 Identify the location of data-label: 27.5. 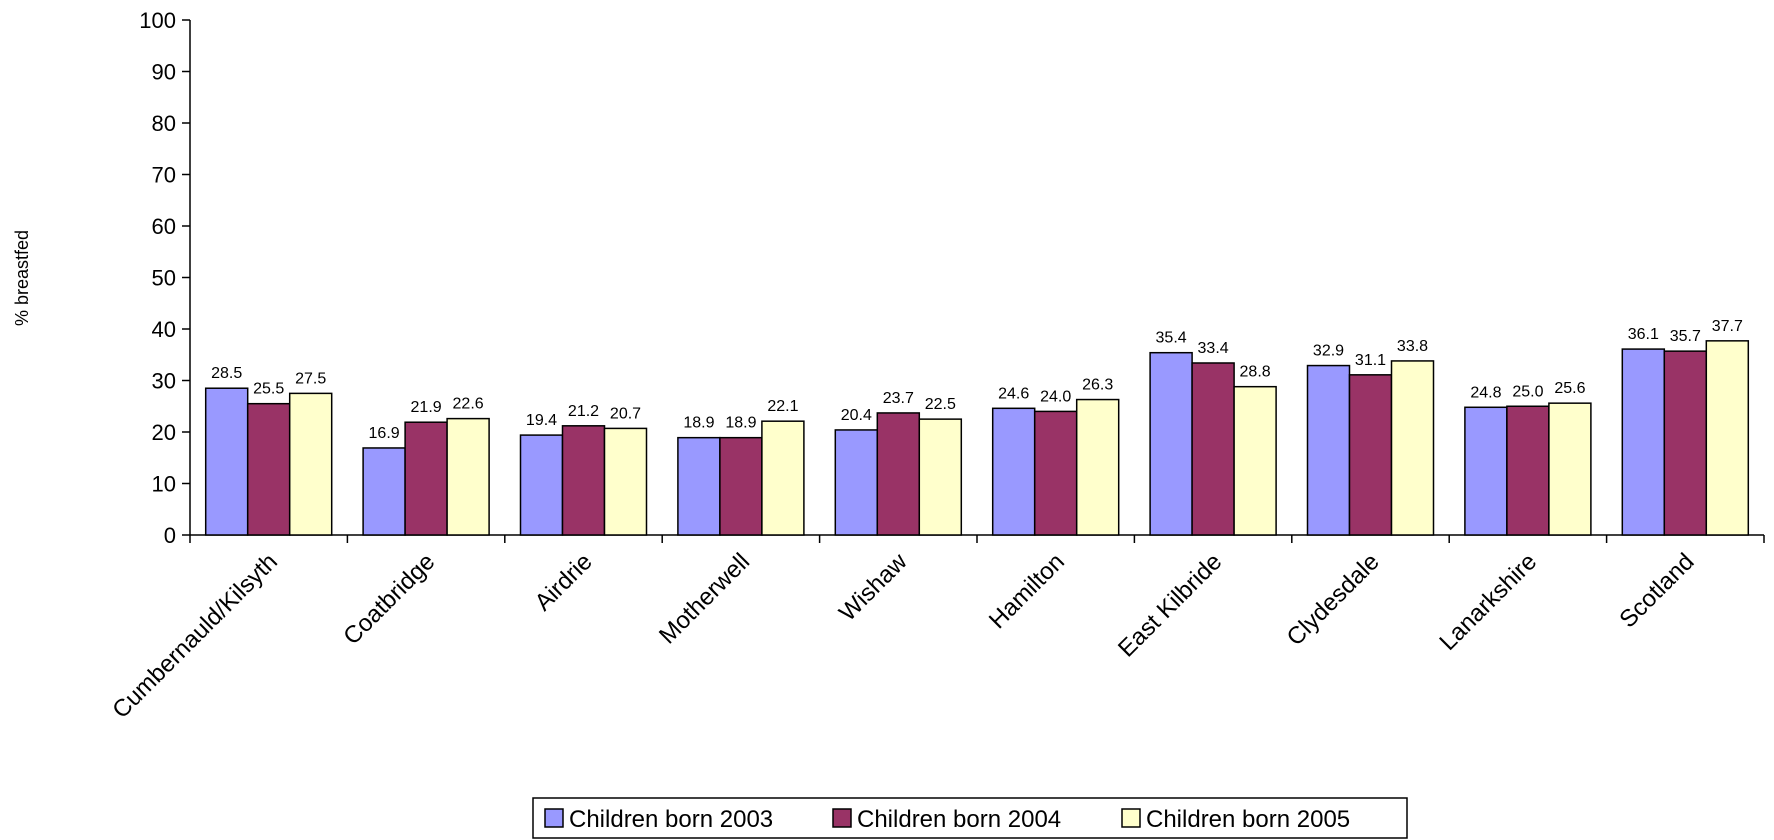
(310, 378).